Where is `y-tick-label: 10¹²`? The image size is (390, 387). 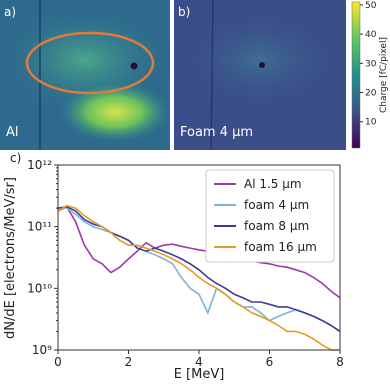 y-tick-label: 10¹² is located at coordinates (39, 165).